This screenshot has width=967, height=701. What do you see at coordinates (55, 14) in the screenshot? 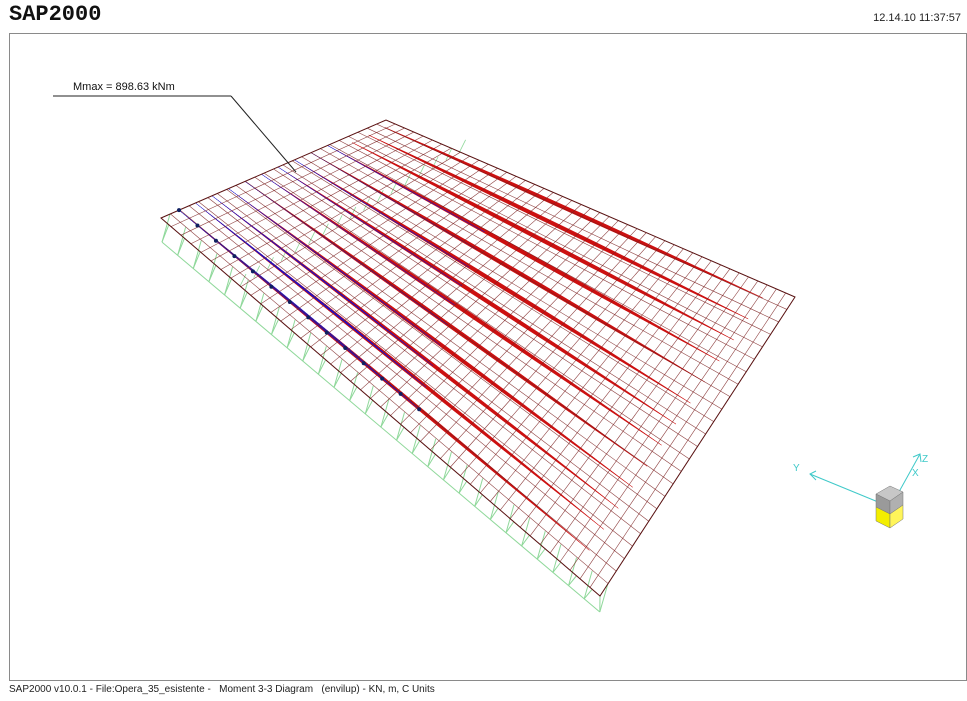
I see `app-title: SAP2000` at bounding box center [55, 14].